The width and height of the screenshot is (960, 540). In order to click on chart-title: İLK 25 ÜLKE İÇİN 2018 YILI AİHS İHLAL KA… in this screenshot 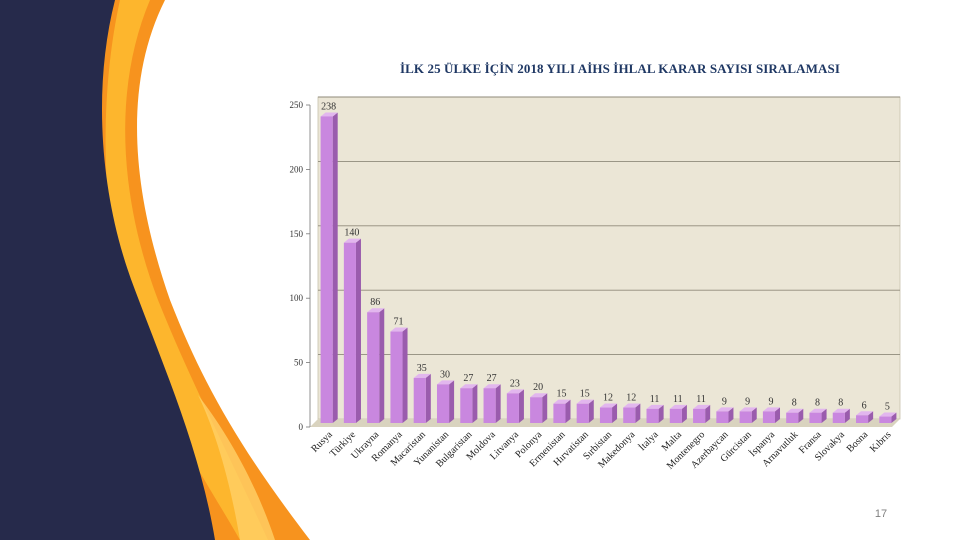, I will do `click(620, 68)`.